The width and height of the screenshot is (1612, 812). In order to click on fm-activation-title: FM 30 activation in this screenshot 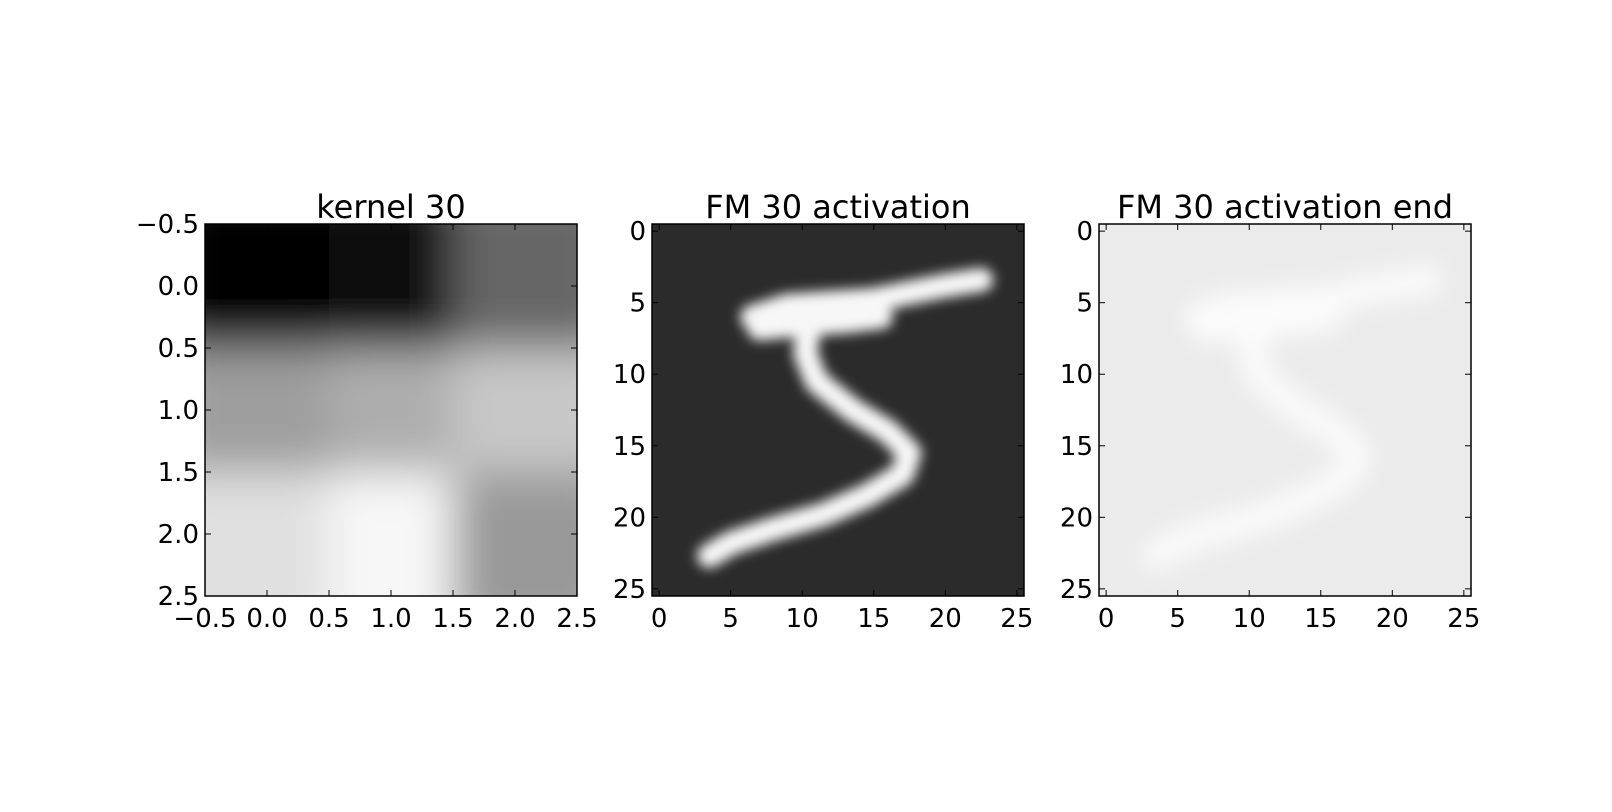, I will do `click(838, 207)`.